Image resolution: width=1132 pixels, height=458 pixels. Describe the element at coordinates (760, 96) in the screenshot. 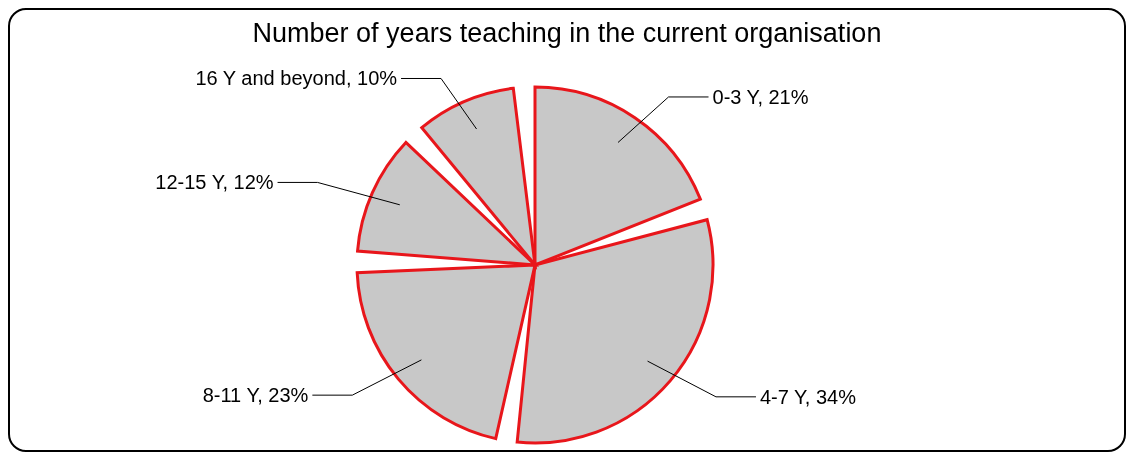

I see `slice-label: 0-3 Y, 21%` at that location.